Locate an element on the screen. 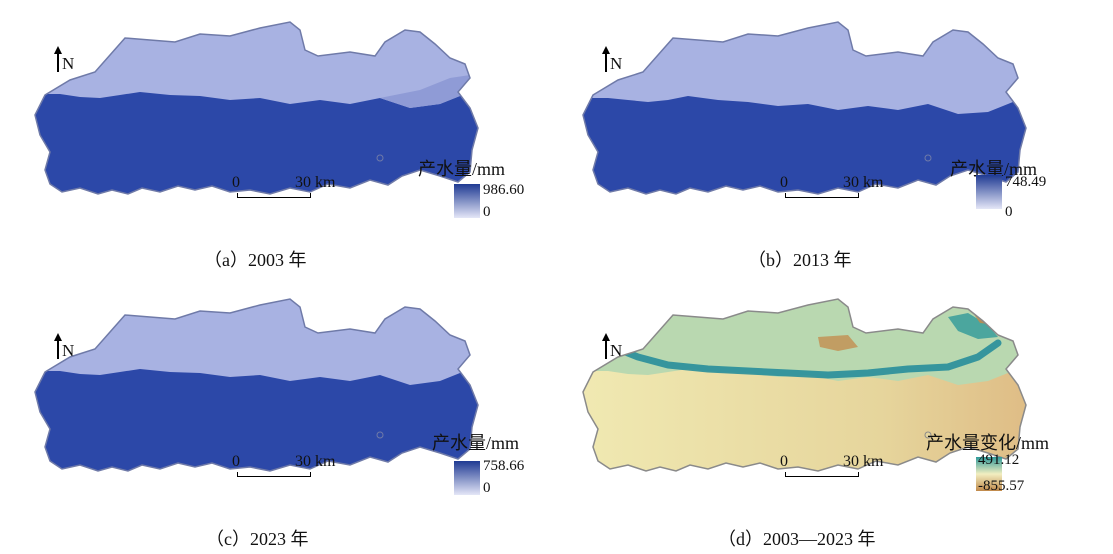  legend-title: 产水量变化/mm is located at coordinates (988, 443).